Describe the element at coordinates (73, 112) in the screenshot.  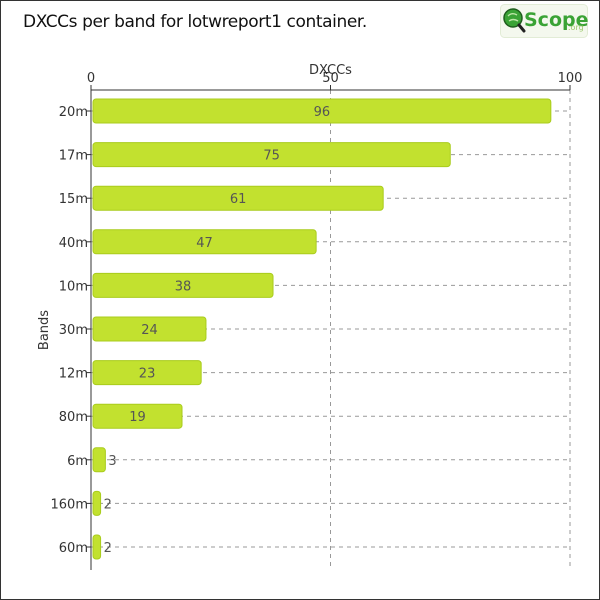
I see `y-tick-label: 20m` at that location.